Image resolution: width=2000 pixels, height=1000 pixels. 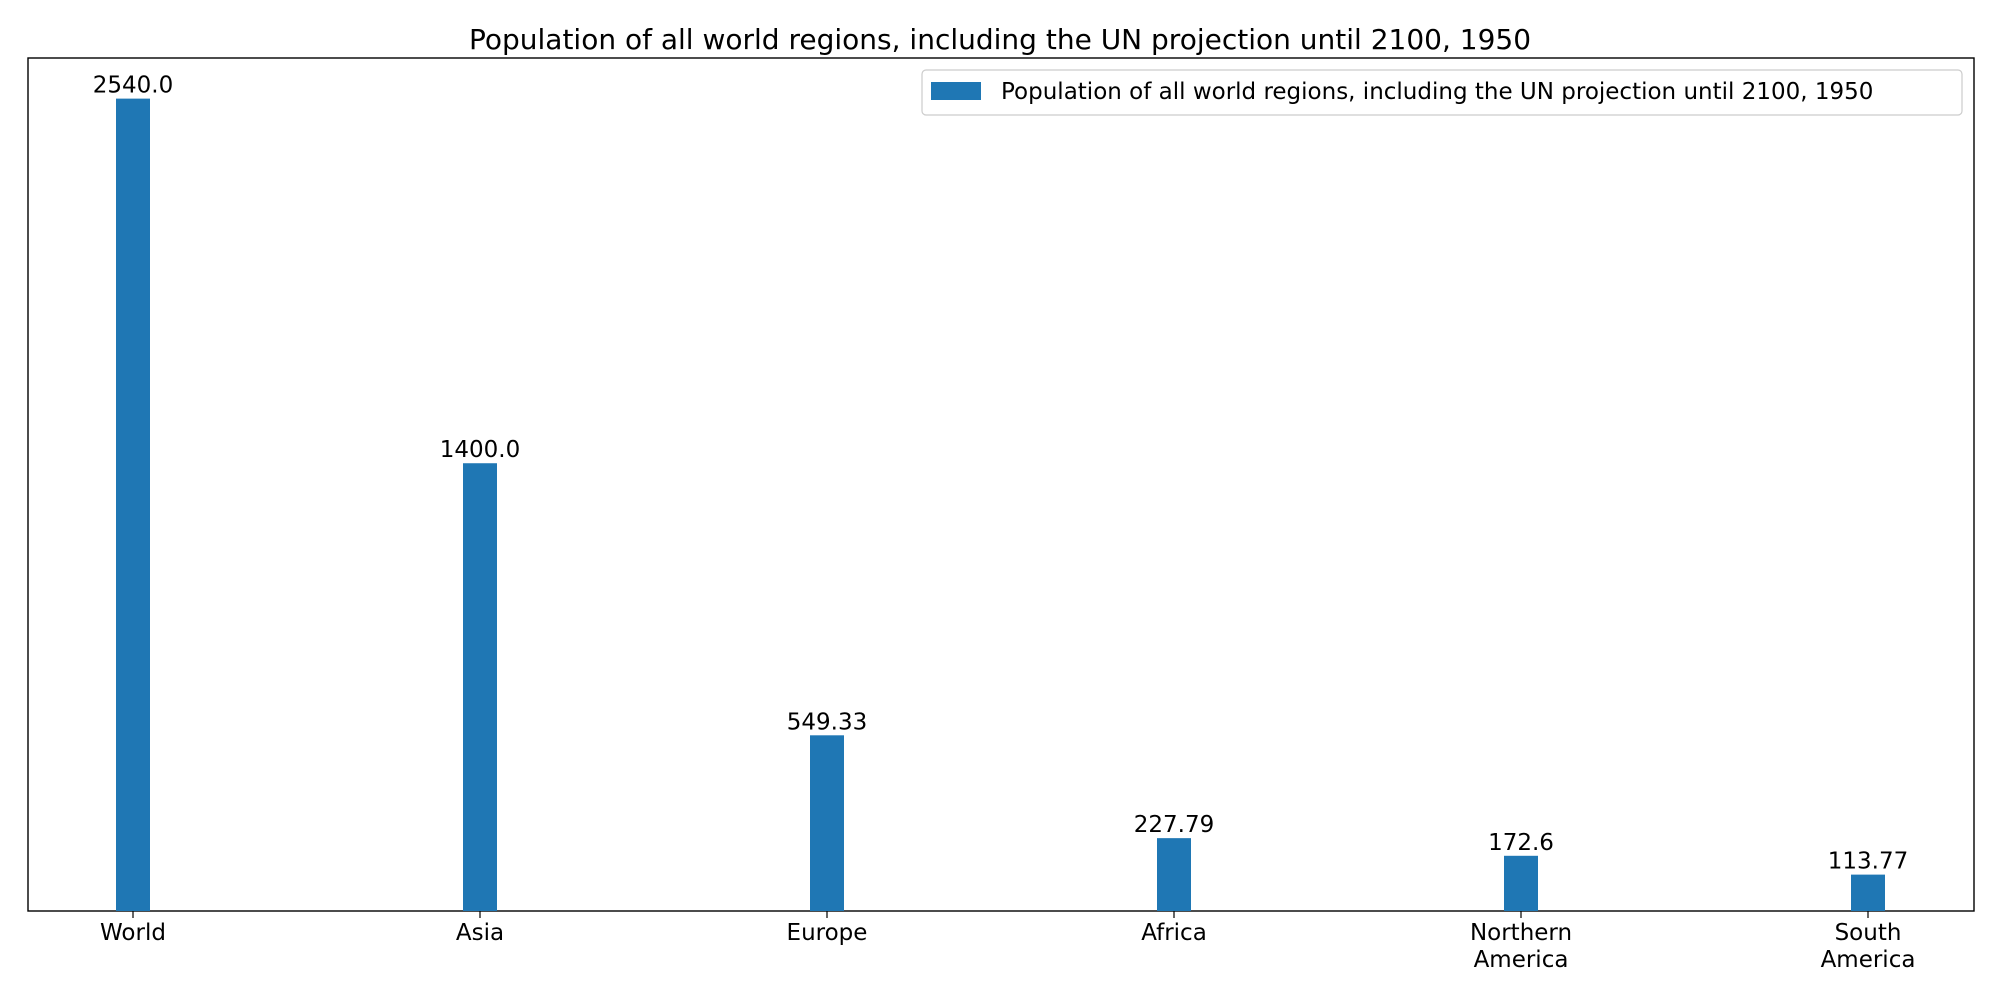 I want to click on bar-europe, so click(x=827, y=823).